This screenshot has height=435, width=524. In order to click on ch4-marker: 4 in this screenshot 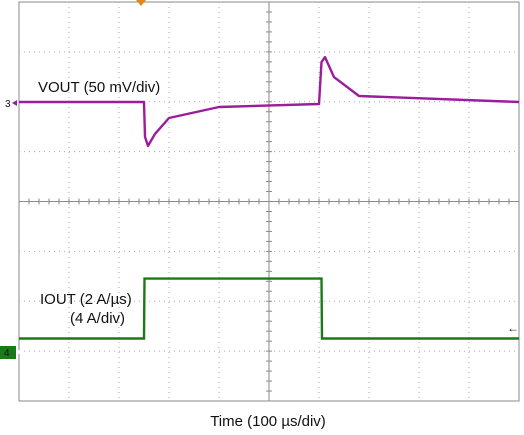, I will do `click(10, 352)`.